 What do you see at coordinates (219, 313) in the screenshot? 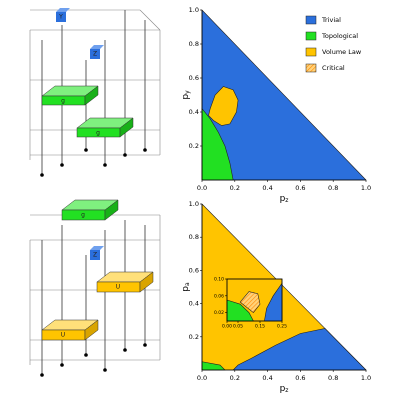
I see `y-tick-label: 0.02` at bounding box center [219, 313].